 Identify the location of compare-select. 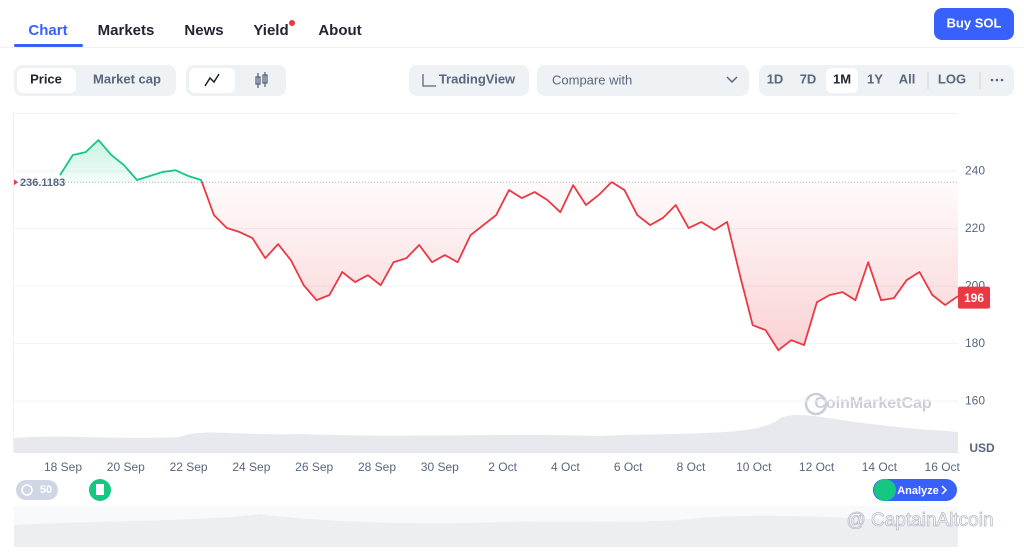
(643, 80).